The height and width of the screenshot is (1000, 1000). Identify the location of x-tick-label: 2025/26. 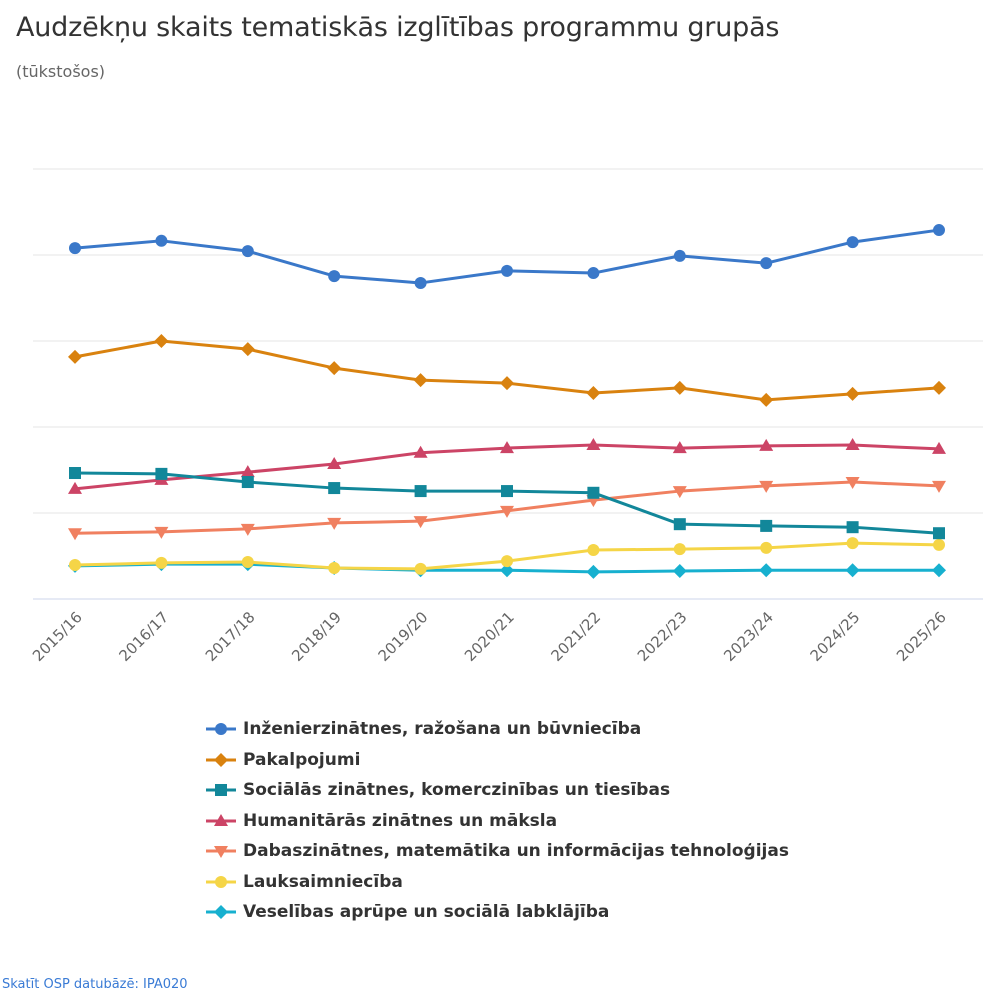
(921, 636).